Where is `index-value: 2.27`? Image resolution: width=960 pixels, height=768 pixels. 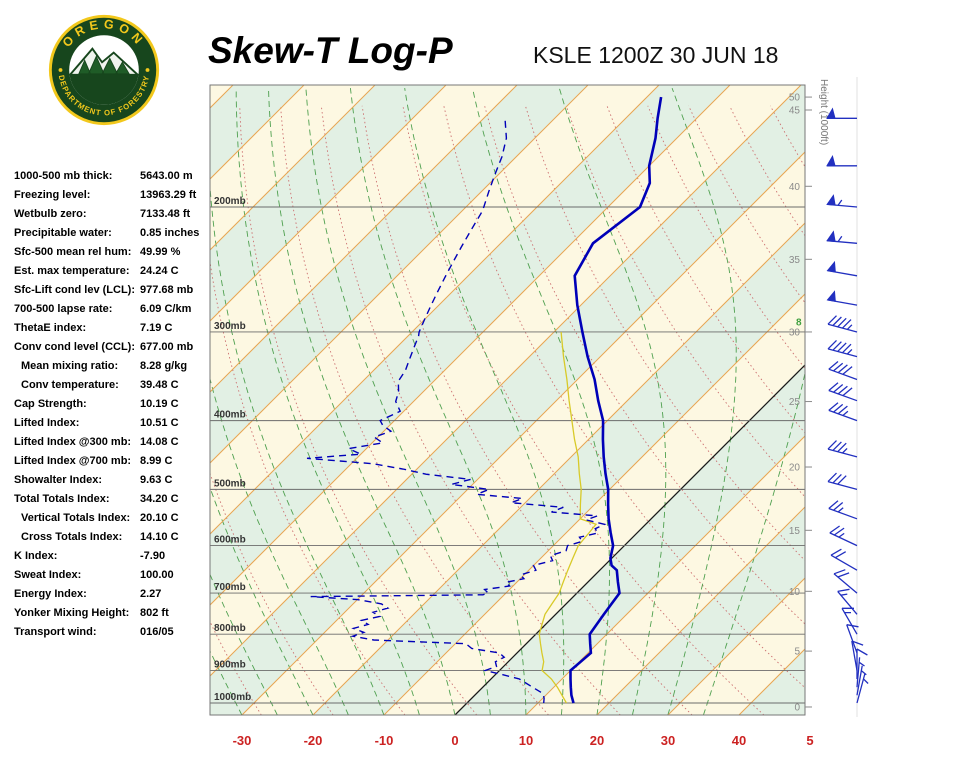 index-value: 2.27 is located at coordinates (151, 594).